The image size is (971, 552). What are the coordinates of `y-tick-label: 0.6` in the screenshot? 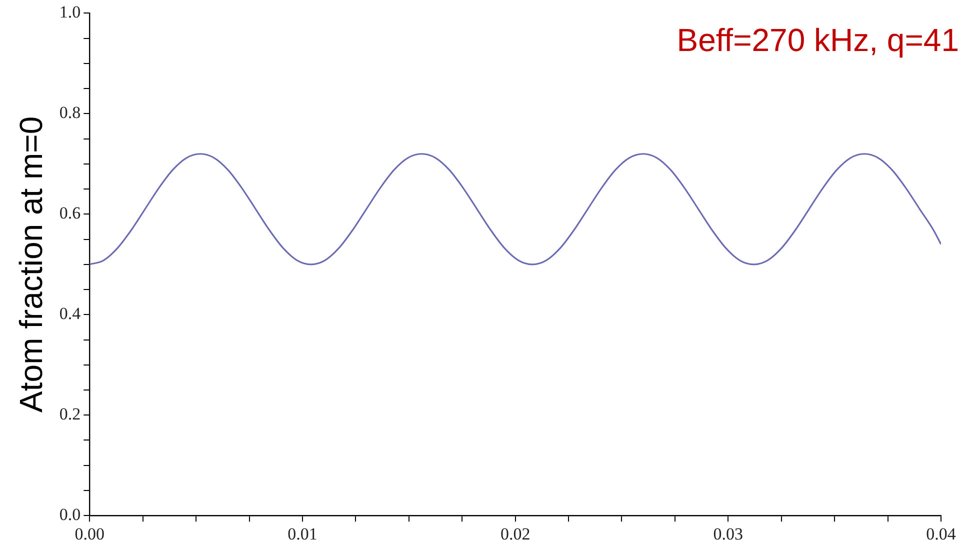 It's located at (70, 213).